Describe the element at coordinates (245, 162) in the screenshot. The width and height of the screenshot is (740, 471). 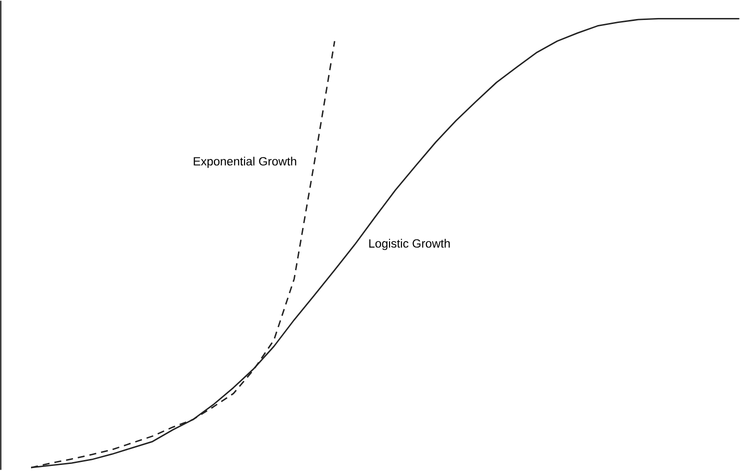
I see `series-label: Exponential Growth` at that location.